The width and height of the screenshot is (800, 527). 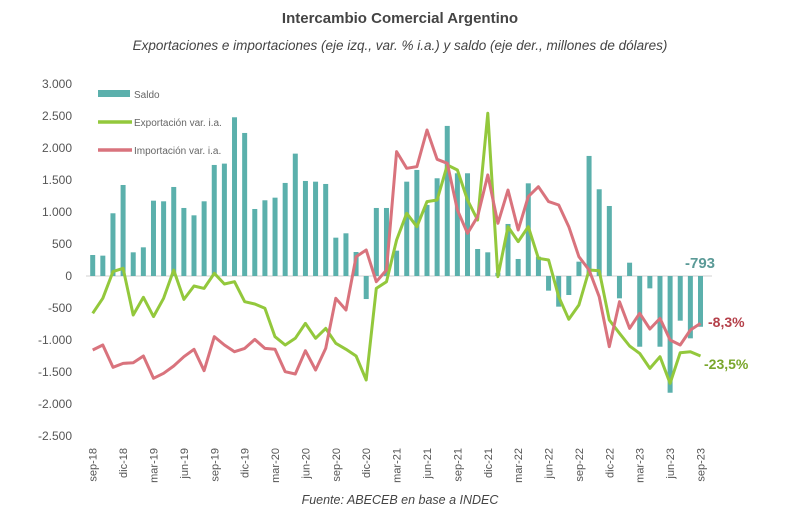 I want to click on legend-label: Saldo, so click(x=147, y=95).